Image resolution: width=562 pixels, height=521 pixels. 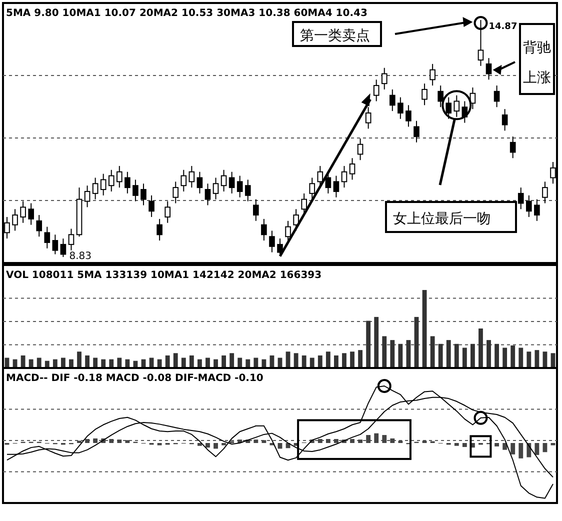 What do you see at coordinates (187, 13) in the screenshot?
I see `chart-title: 5MA 9.80 10MA1 10.07 20MA2 10.53 30MA3 10.38 60MA4 10.43` at bounding box center [187, 13].